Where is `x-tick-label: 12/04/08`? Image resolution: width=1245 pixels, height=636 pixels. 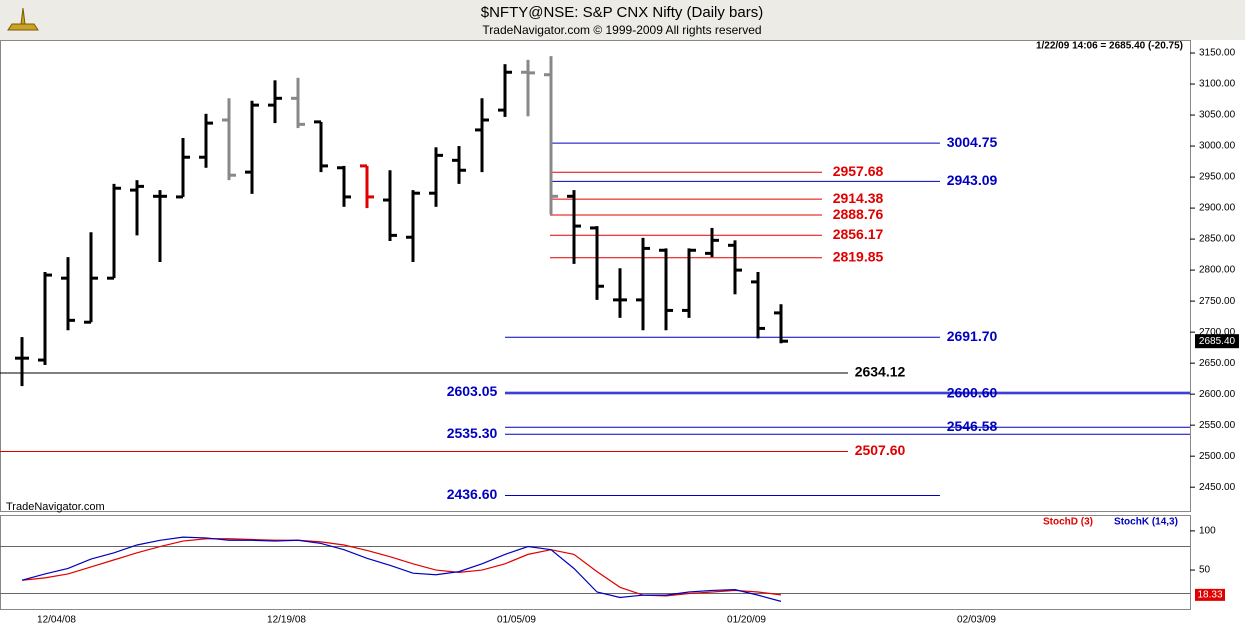
x-tick-label: 12/04/08 is located at coordinates (56, 620).